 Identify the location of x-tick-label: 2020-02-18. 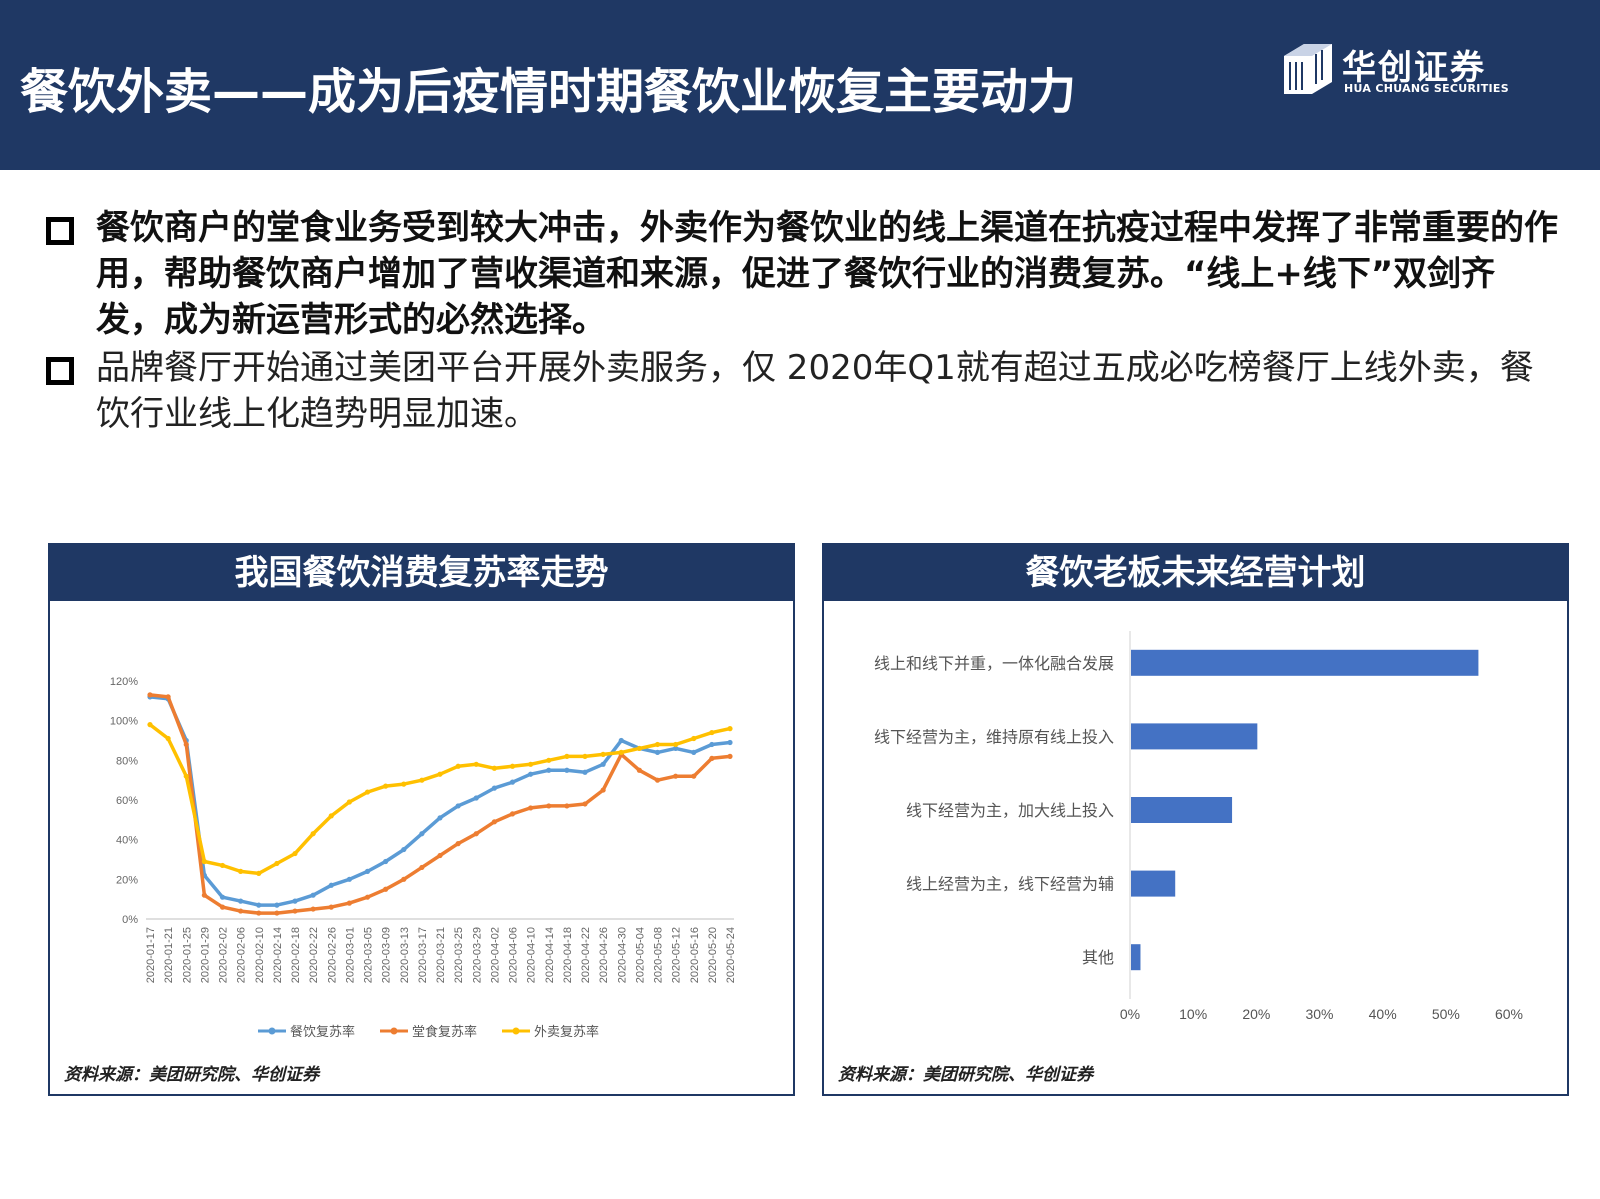
(296, 955).